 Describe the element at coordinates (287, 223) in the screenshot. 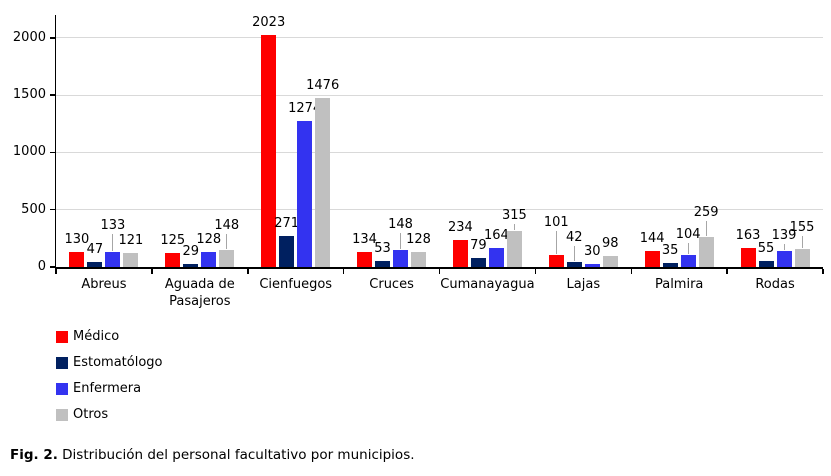

I see `value-label: 271` at that location.